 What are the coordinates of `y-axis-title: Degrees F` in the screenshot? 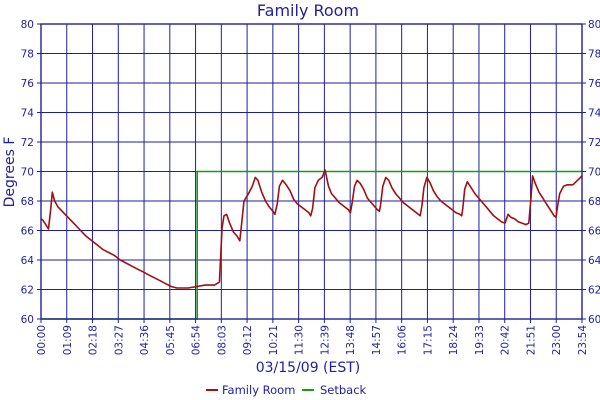 It's located at (10, 172).